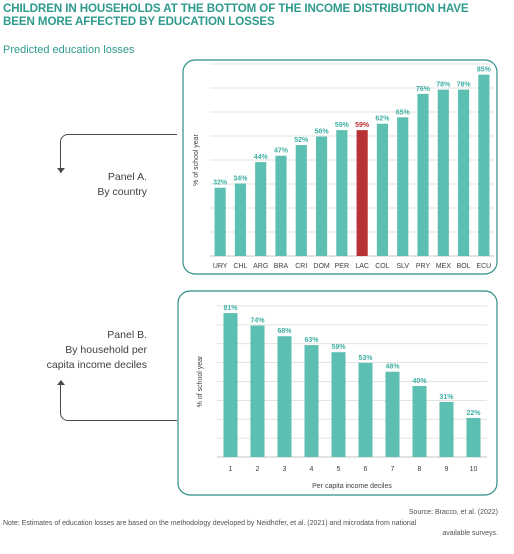  Describe the element at coordinates (220, 183) in the screenshot. I see `panel-a-value-label: 32%` at that location.